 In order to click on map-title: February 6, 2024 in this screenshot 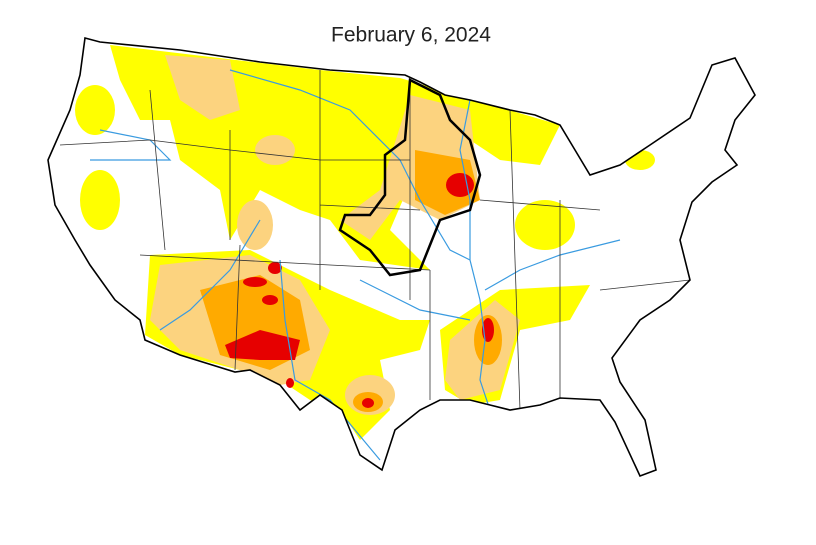, I will do `click(411, 35)`.